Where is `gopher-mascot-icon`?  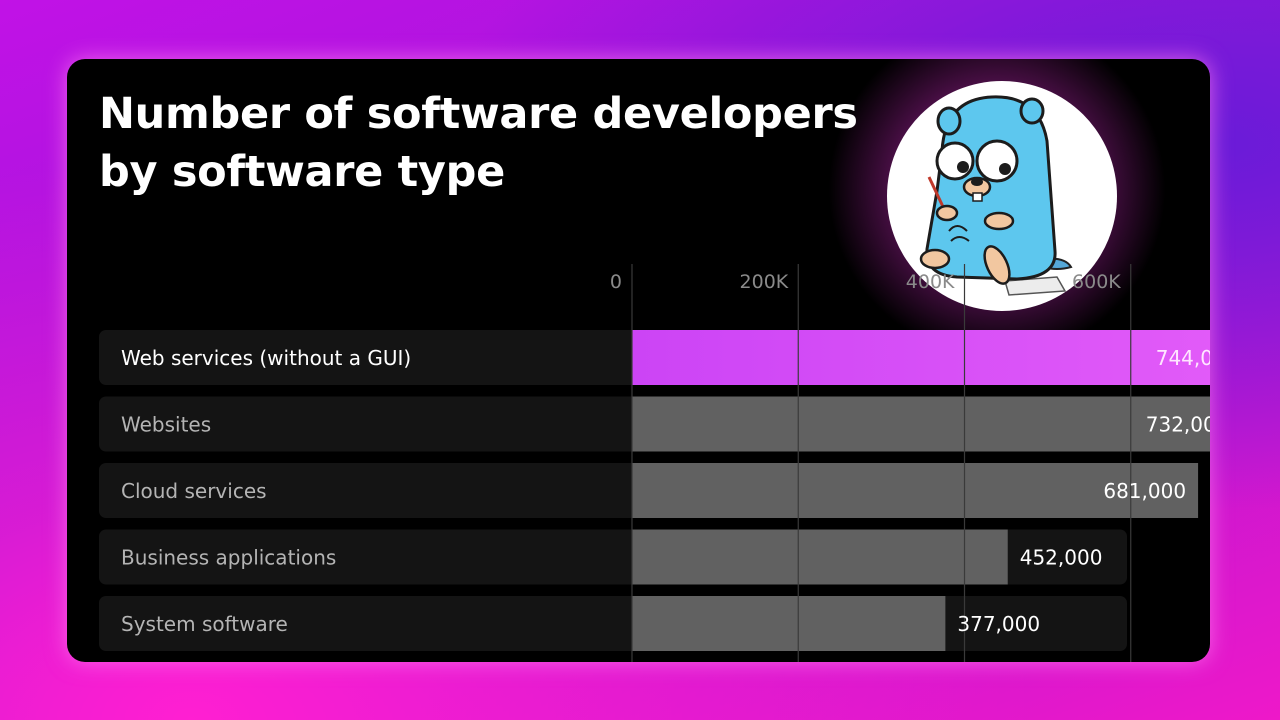 gopher-mascot-icon is located at coordinates (1002, 196).